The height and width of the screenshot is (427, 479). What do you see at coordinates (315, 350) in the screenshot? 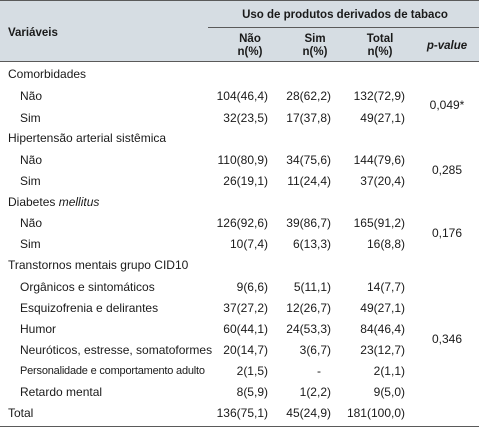
I see `cell-sim: 3(6,7)` at bounding box center [315, 350].